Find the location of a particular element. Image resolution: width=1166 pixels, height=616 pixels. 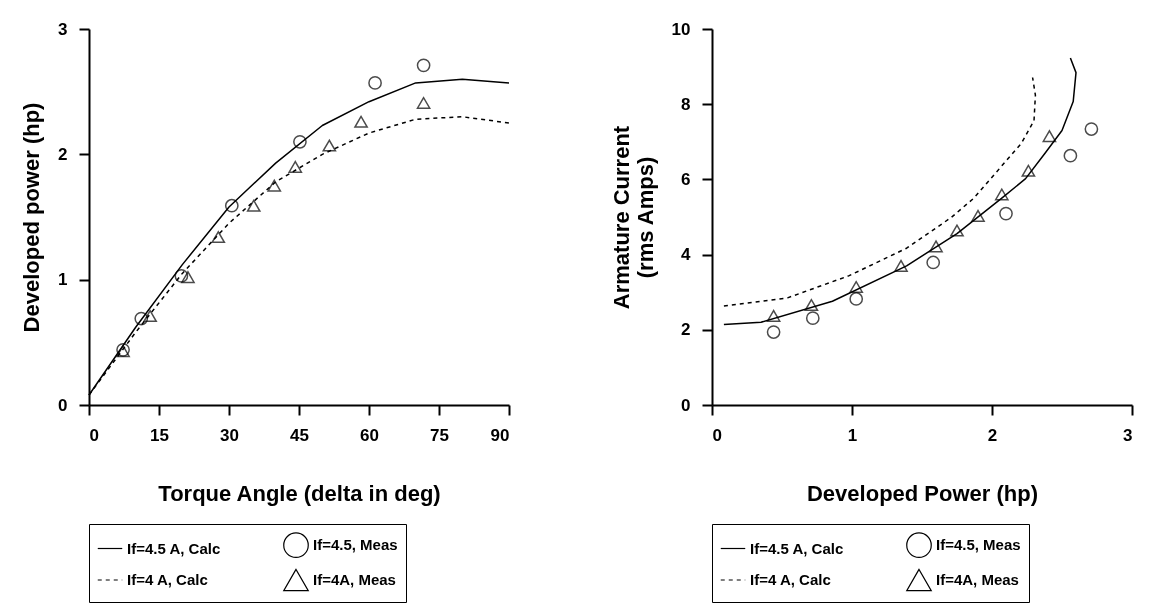

x-tick-label: 3 is located at coordinates (1128, 435).